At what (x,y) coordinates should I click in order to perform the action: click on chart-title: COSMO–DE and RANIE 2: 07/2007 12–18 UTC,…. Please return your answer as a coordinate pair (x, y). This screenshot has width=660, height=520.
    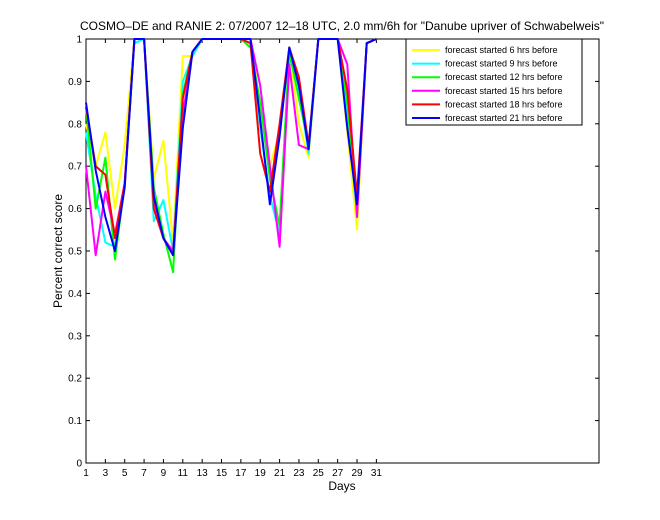
    Looking at the image, I should click on (342, 26).